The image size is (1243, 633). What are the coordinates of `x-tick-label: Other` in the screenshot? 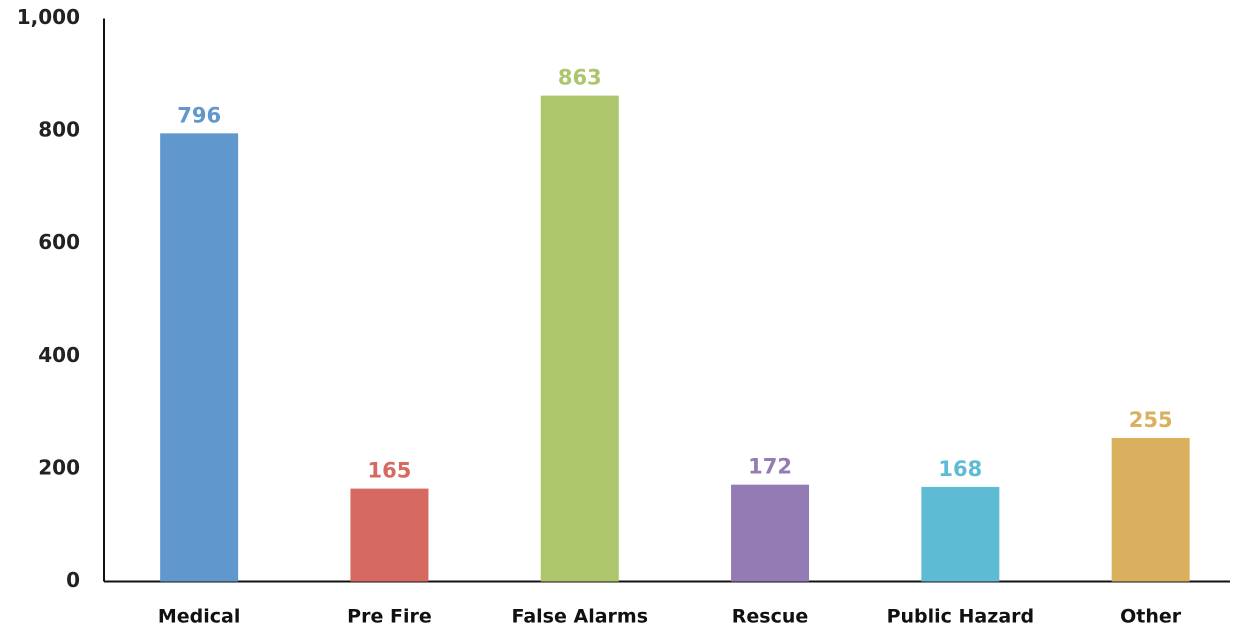 It's located at (1151, 617).